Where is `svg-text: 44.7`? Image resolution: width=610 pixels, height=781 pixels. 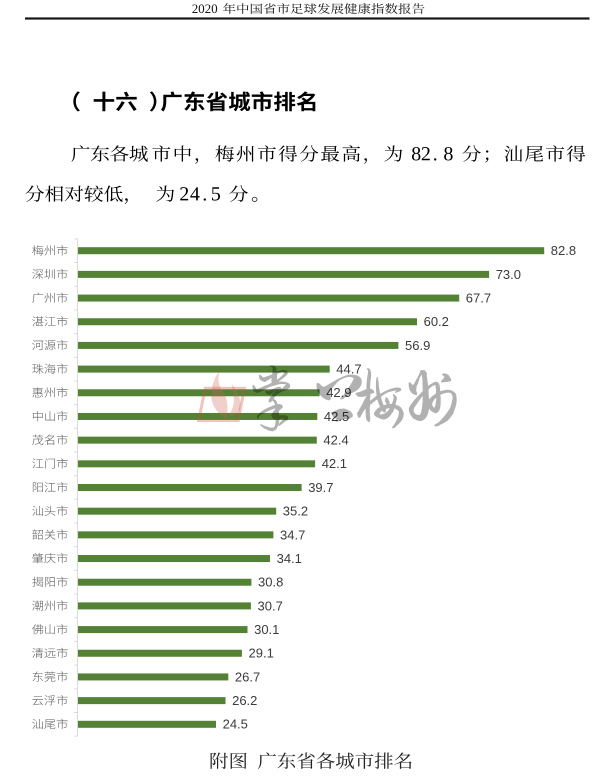
svg-text: 44.7 is located at coordinates (348, 369).